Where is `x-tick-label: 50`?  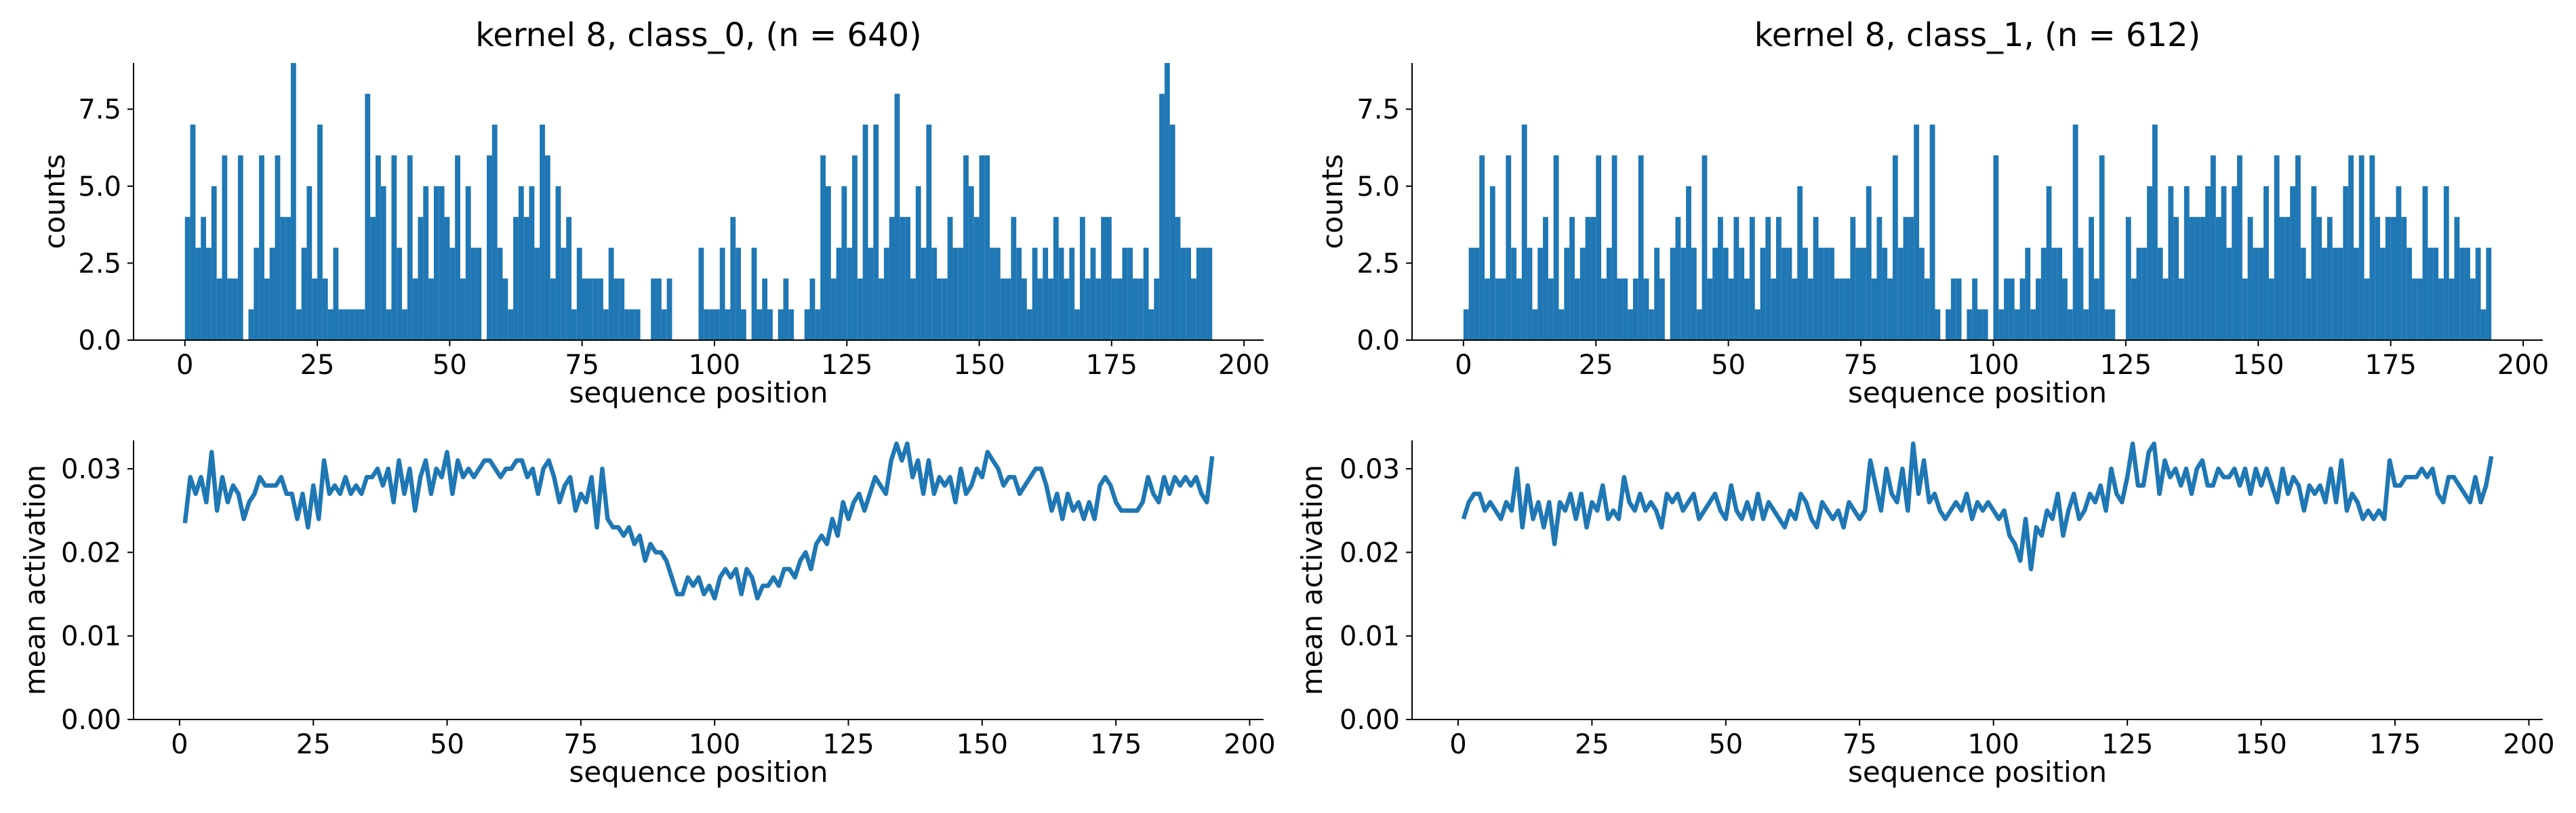 x-tick-label: 50 is located at coordinates (447, 744).